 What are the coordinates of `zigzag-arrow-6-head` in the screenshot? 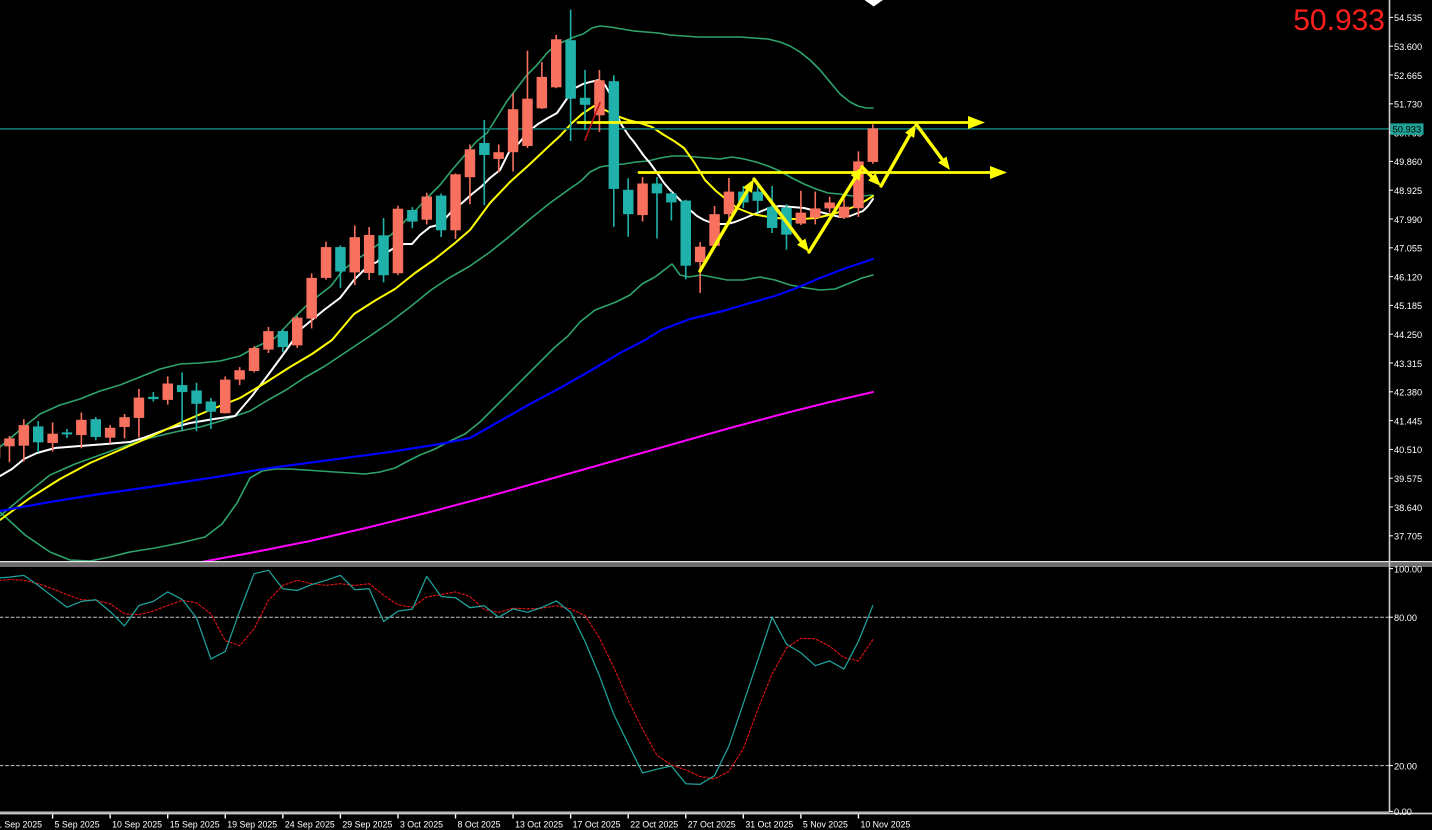 It's located at (944, 163).